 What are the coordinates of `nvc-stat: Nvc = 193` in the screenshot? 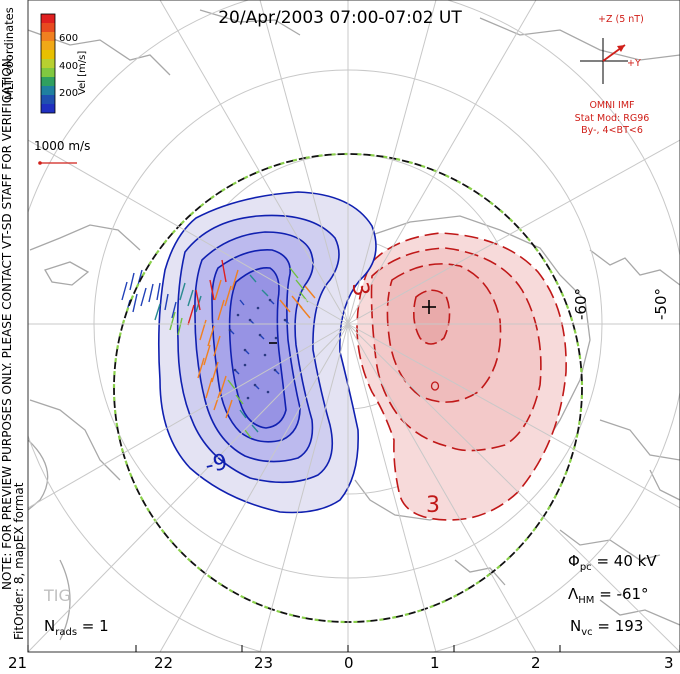 It's located at (607, 627).